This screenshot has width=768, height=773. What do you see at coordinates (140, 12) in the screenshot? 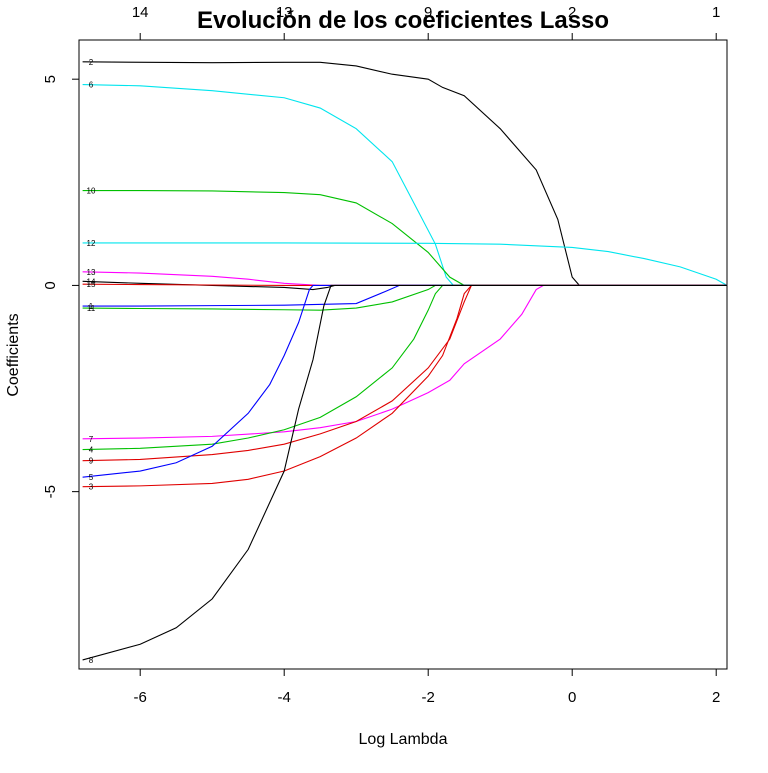
I see `top-tick-label: 14` at bounding box center [140, 12].